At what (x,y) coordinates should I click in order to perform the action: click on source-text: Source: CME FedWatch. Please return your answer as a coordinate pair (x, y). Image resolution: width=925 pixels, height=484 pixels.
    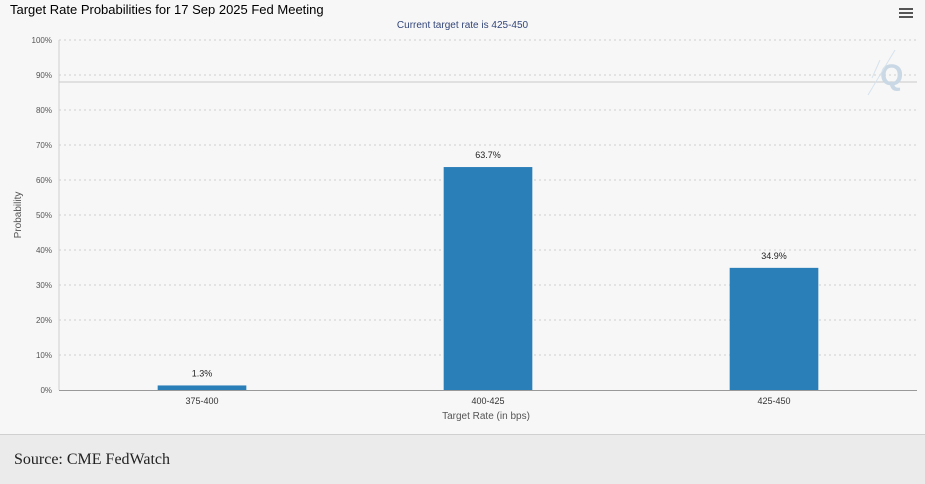
    Looking at the image, I should click on (92, 459).